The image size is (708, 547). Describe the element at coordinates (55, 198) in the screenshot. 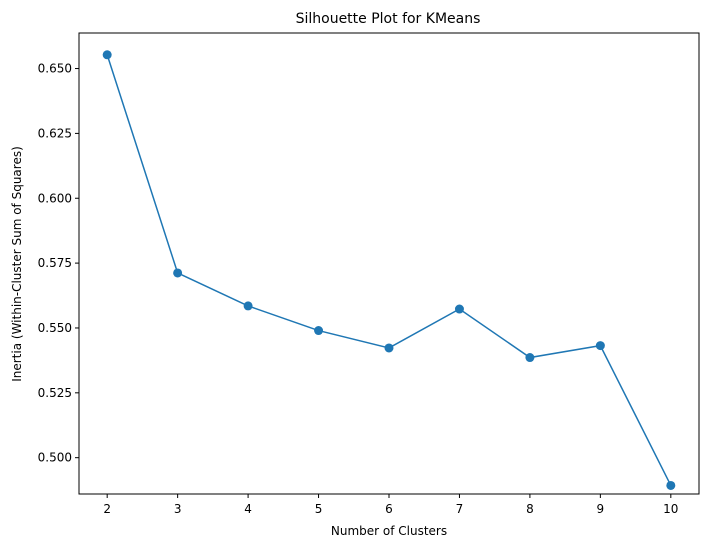

I see `y-tick-label: 0.600` at that location.